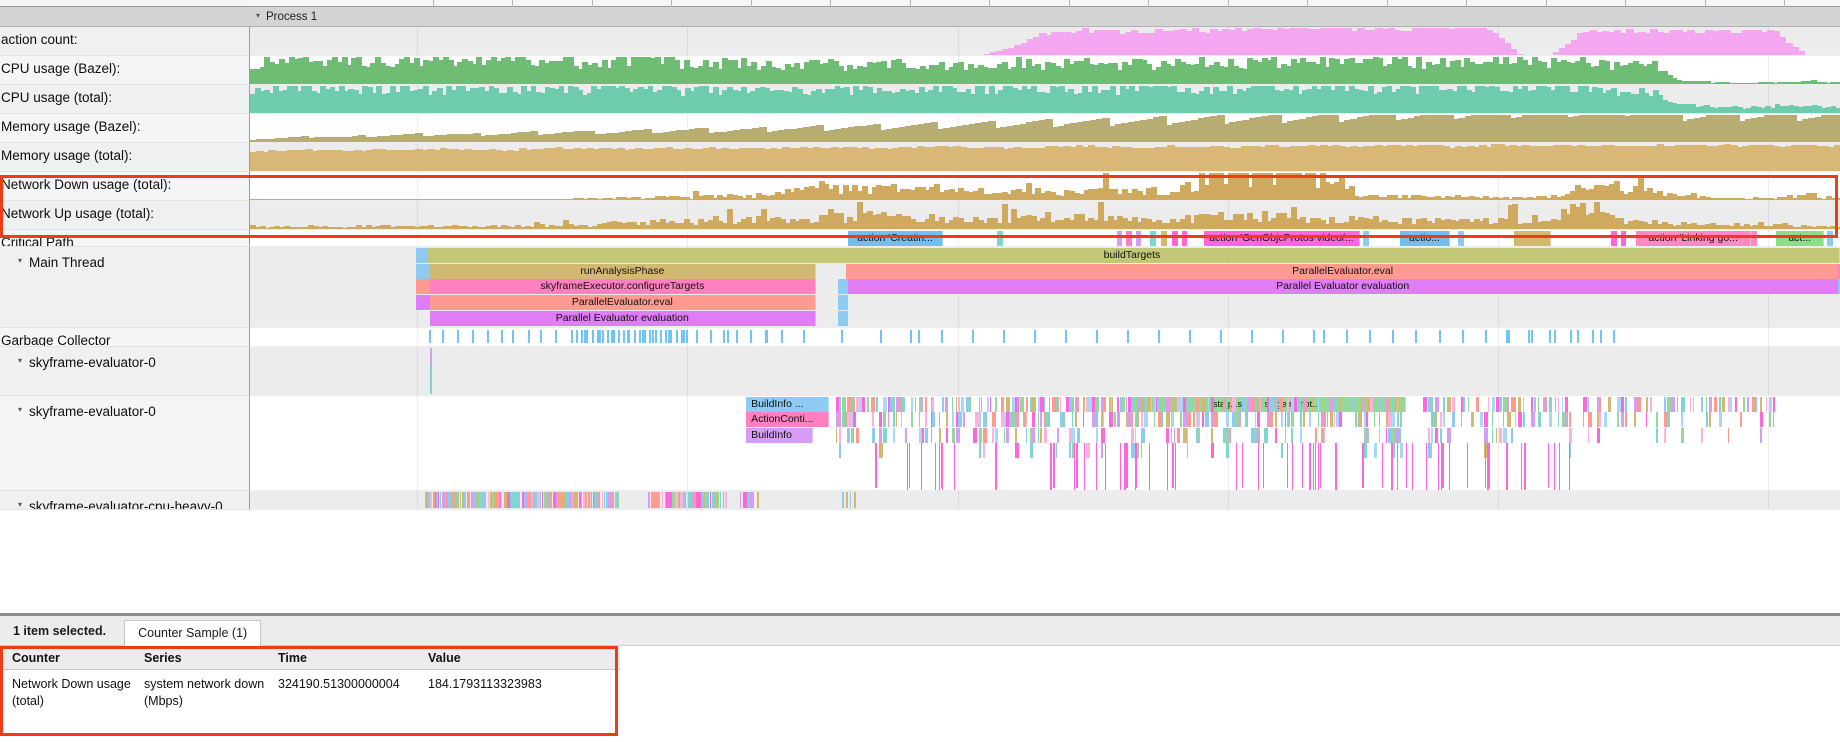  Describe the element at coordinates (1132, 255) in the screenshot. I see `main-thread-slice: buildTargets` at that location.